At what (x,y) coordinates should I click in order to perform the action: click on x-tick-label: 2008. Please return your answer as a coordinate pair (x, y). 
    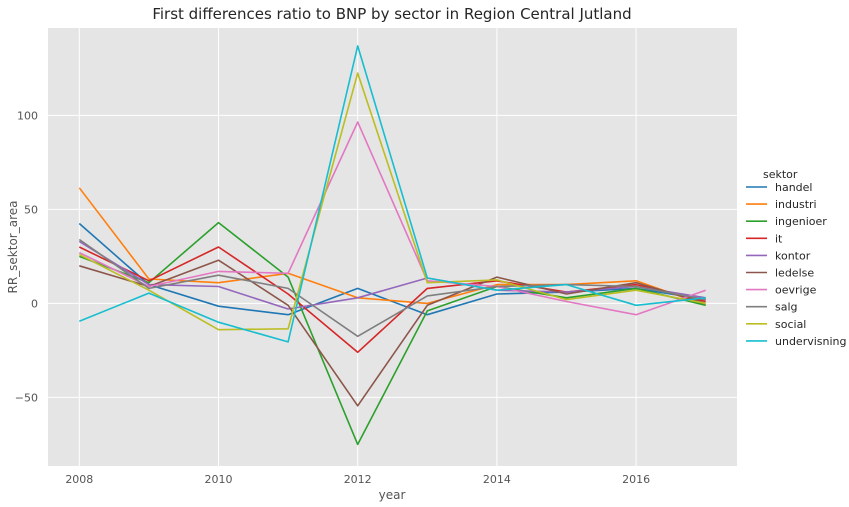
    Looking at the image, I should click on (79, 479).